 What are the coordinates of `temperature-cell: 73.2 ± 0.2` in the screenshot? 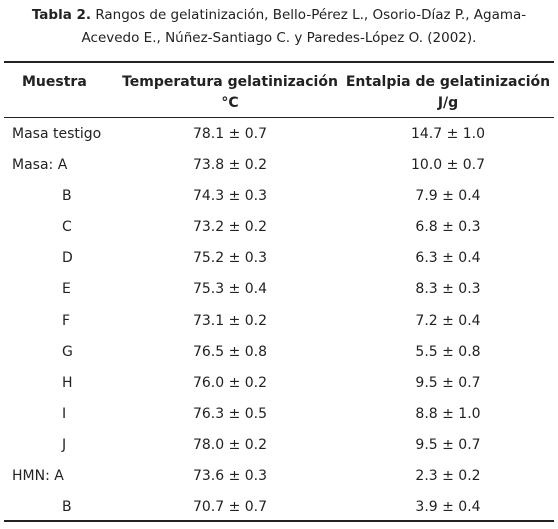 It's located at (230, 227).